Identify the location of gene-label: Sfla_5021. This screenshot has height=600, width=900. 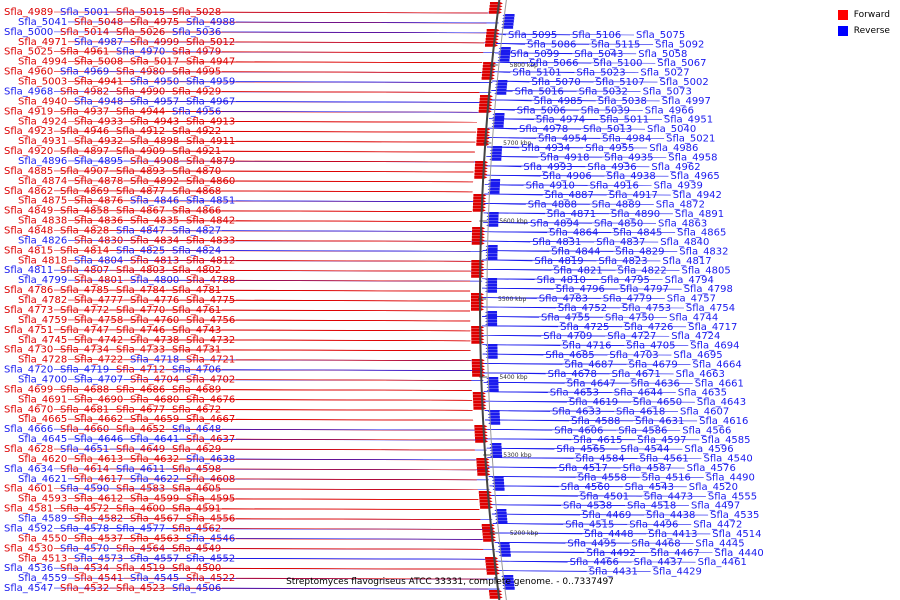
(690, 139).